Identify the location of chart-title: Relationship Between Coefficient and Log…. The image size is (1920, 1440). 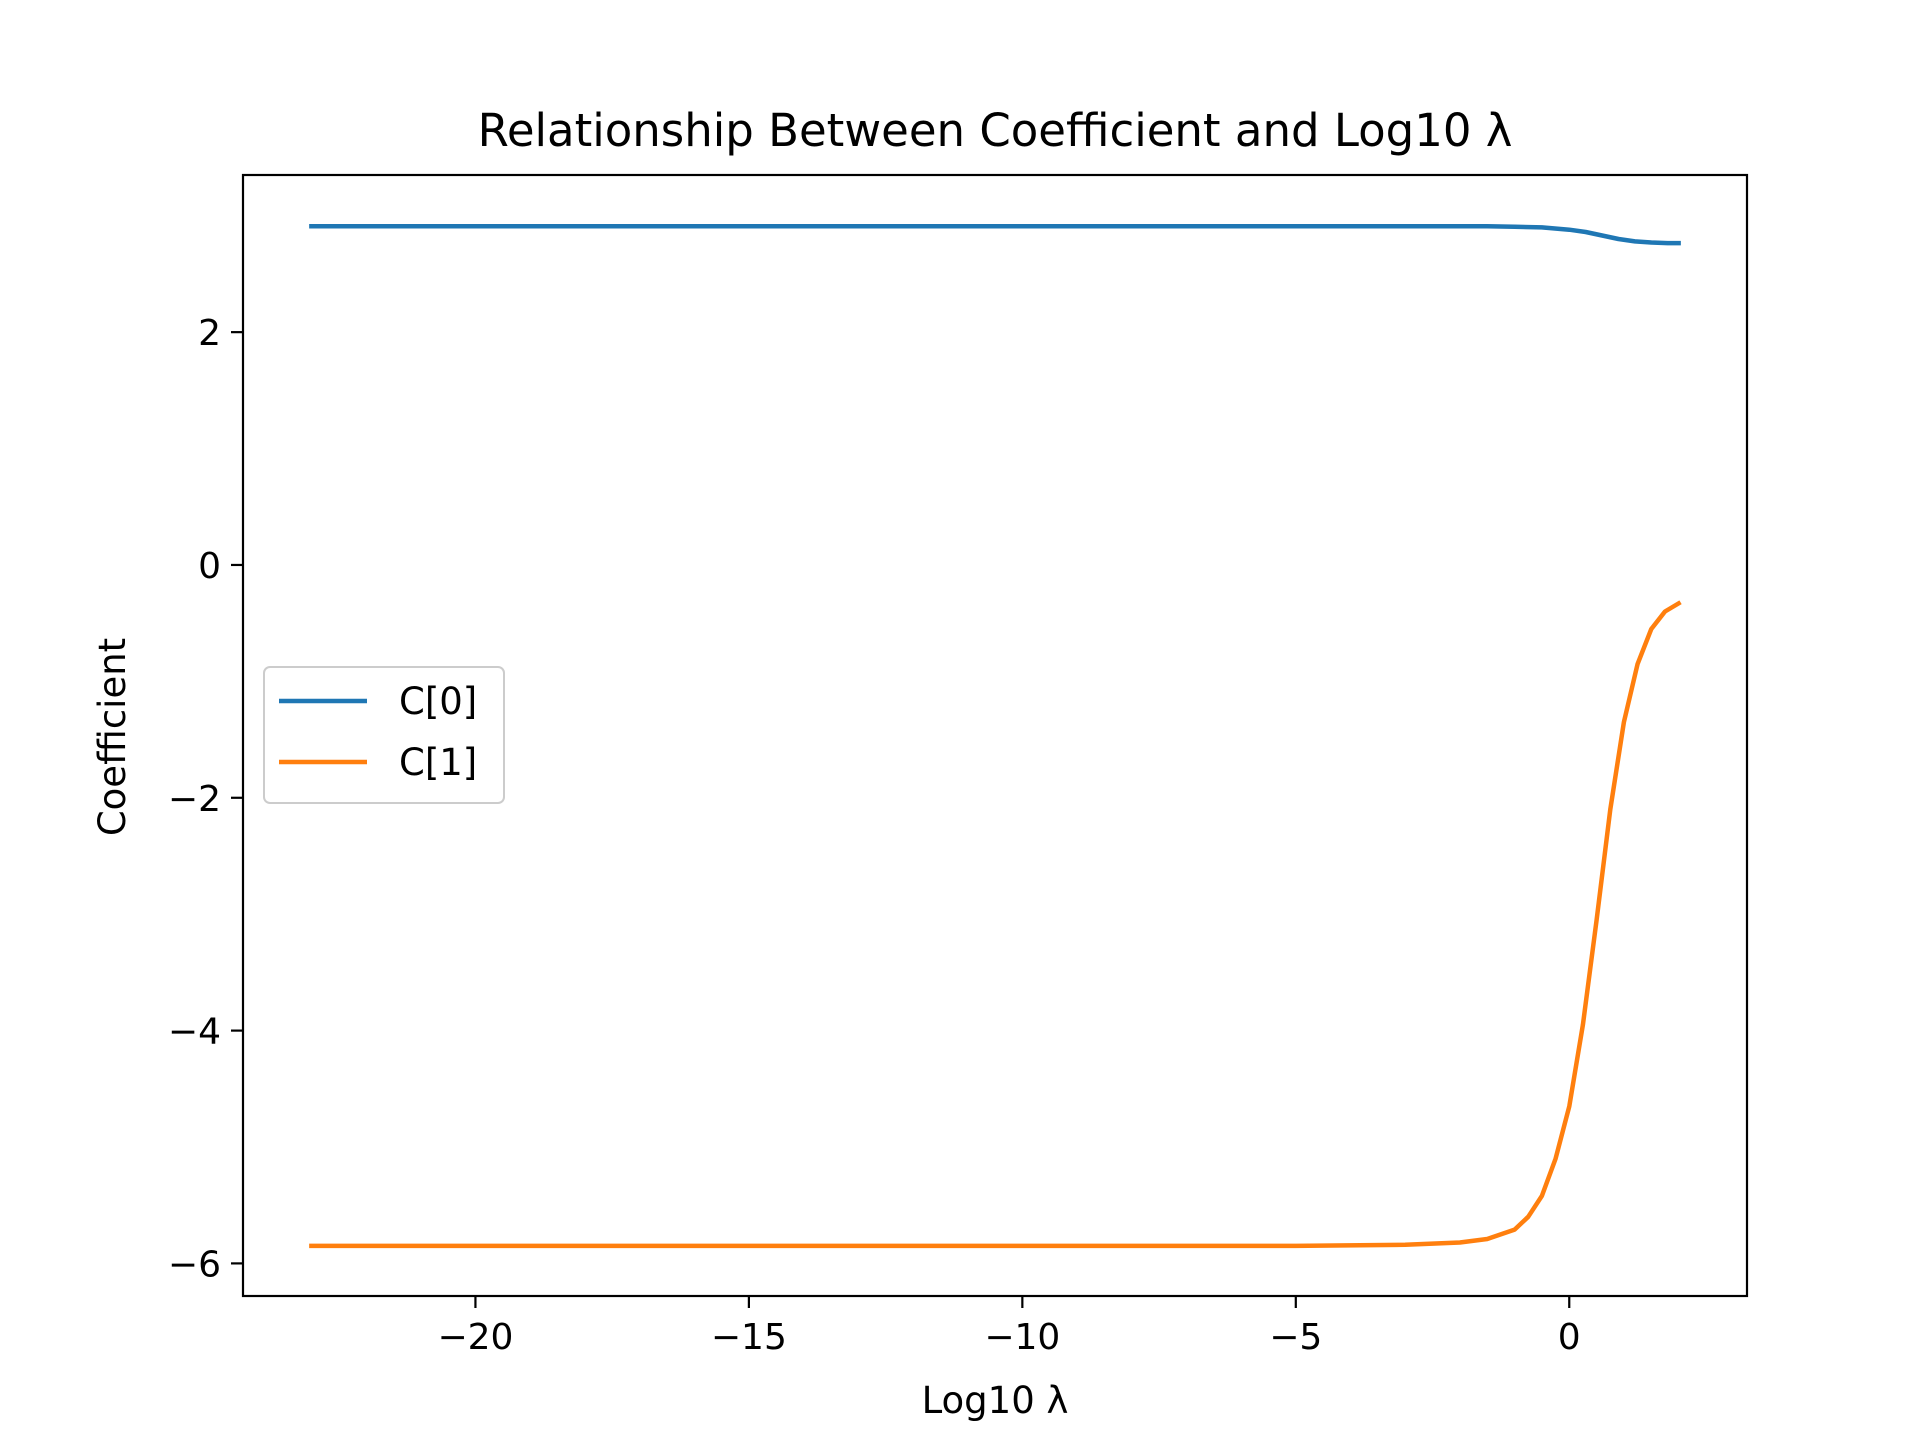
(995, 130).